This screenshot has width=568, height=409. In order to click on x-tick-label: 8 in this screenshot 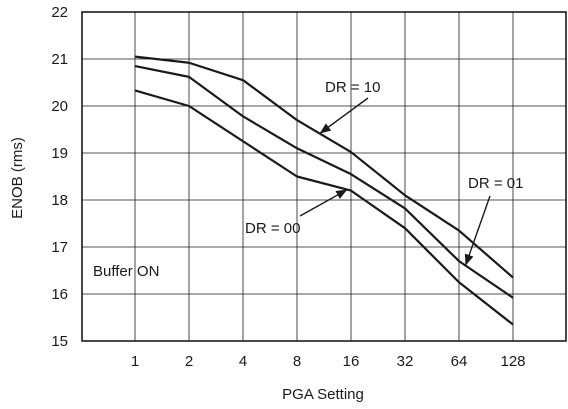, I will do `click(297, 361)`.